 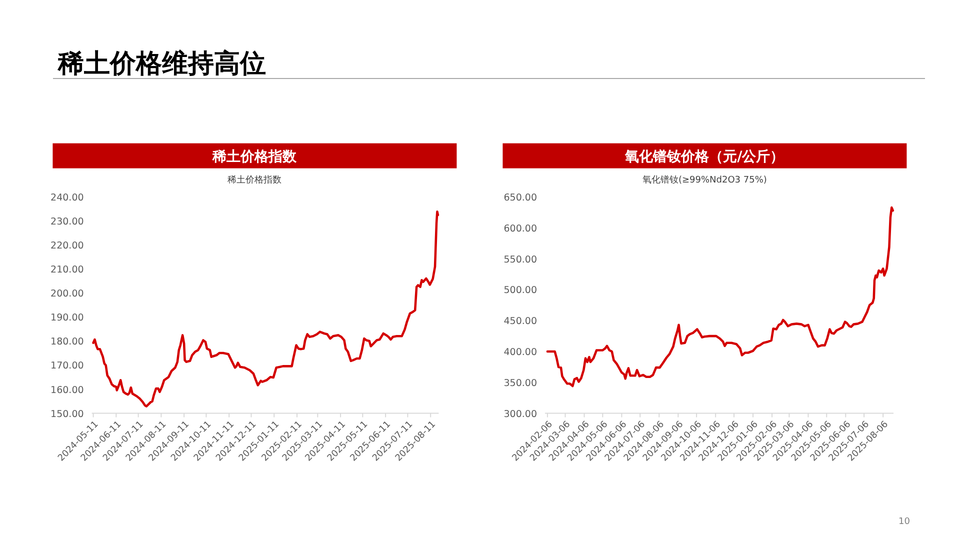 What do you see at coordinates (255, 156) in the screenshot?
I see `chart-title: 稀土价格指数` at bounding box center [255, 156].